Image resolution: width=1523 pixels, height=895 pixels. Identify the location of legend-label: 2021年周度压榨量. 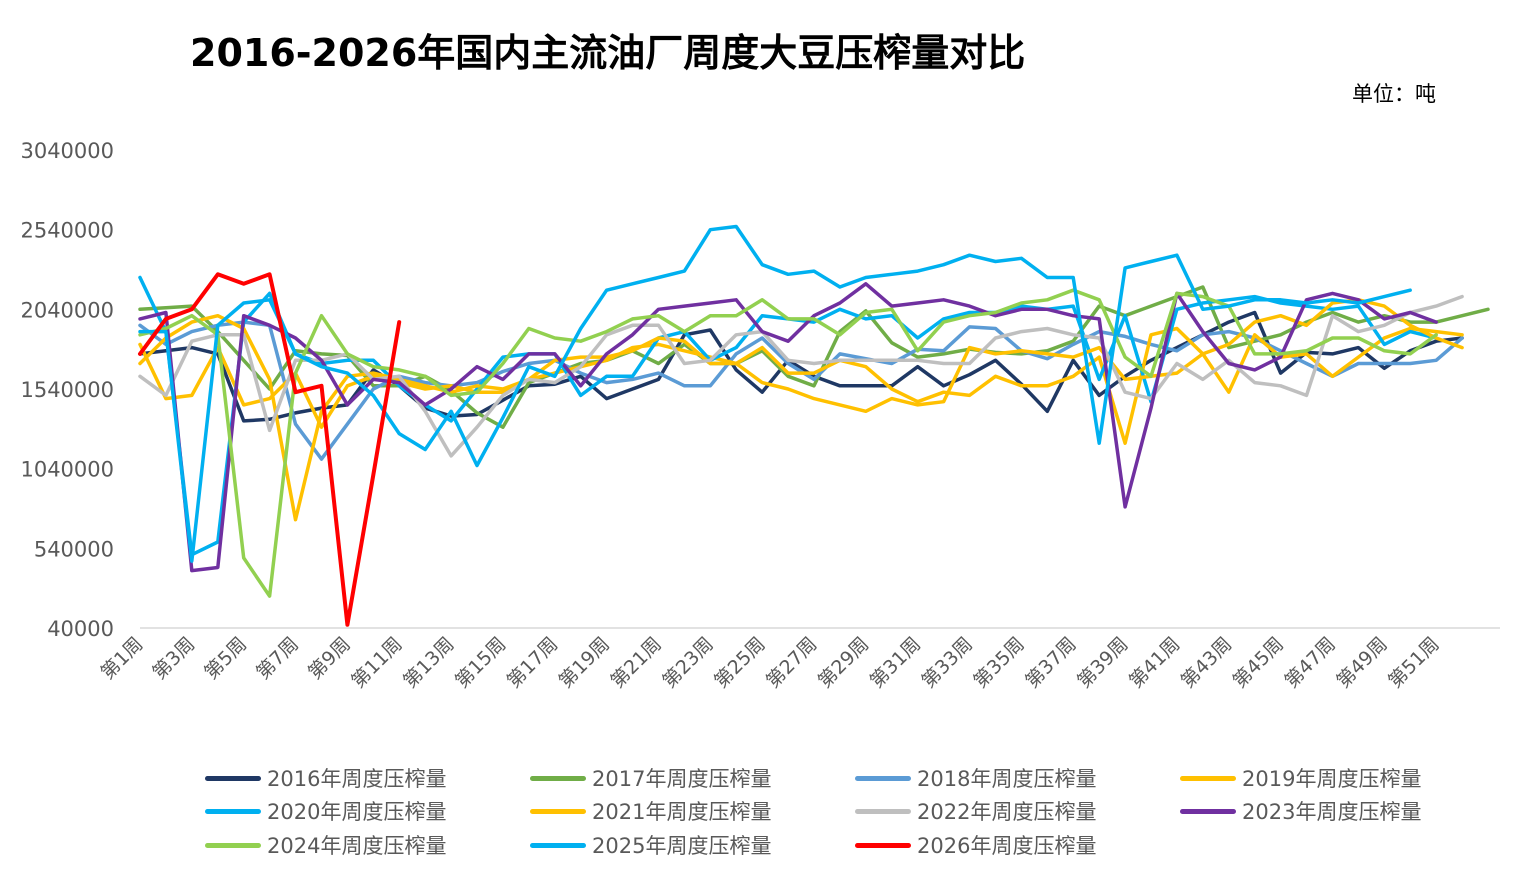
(682, 812).